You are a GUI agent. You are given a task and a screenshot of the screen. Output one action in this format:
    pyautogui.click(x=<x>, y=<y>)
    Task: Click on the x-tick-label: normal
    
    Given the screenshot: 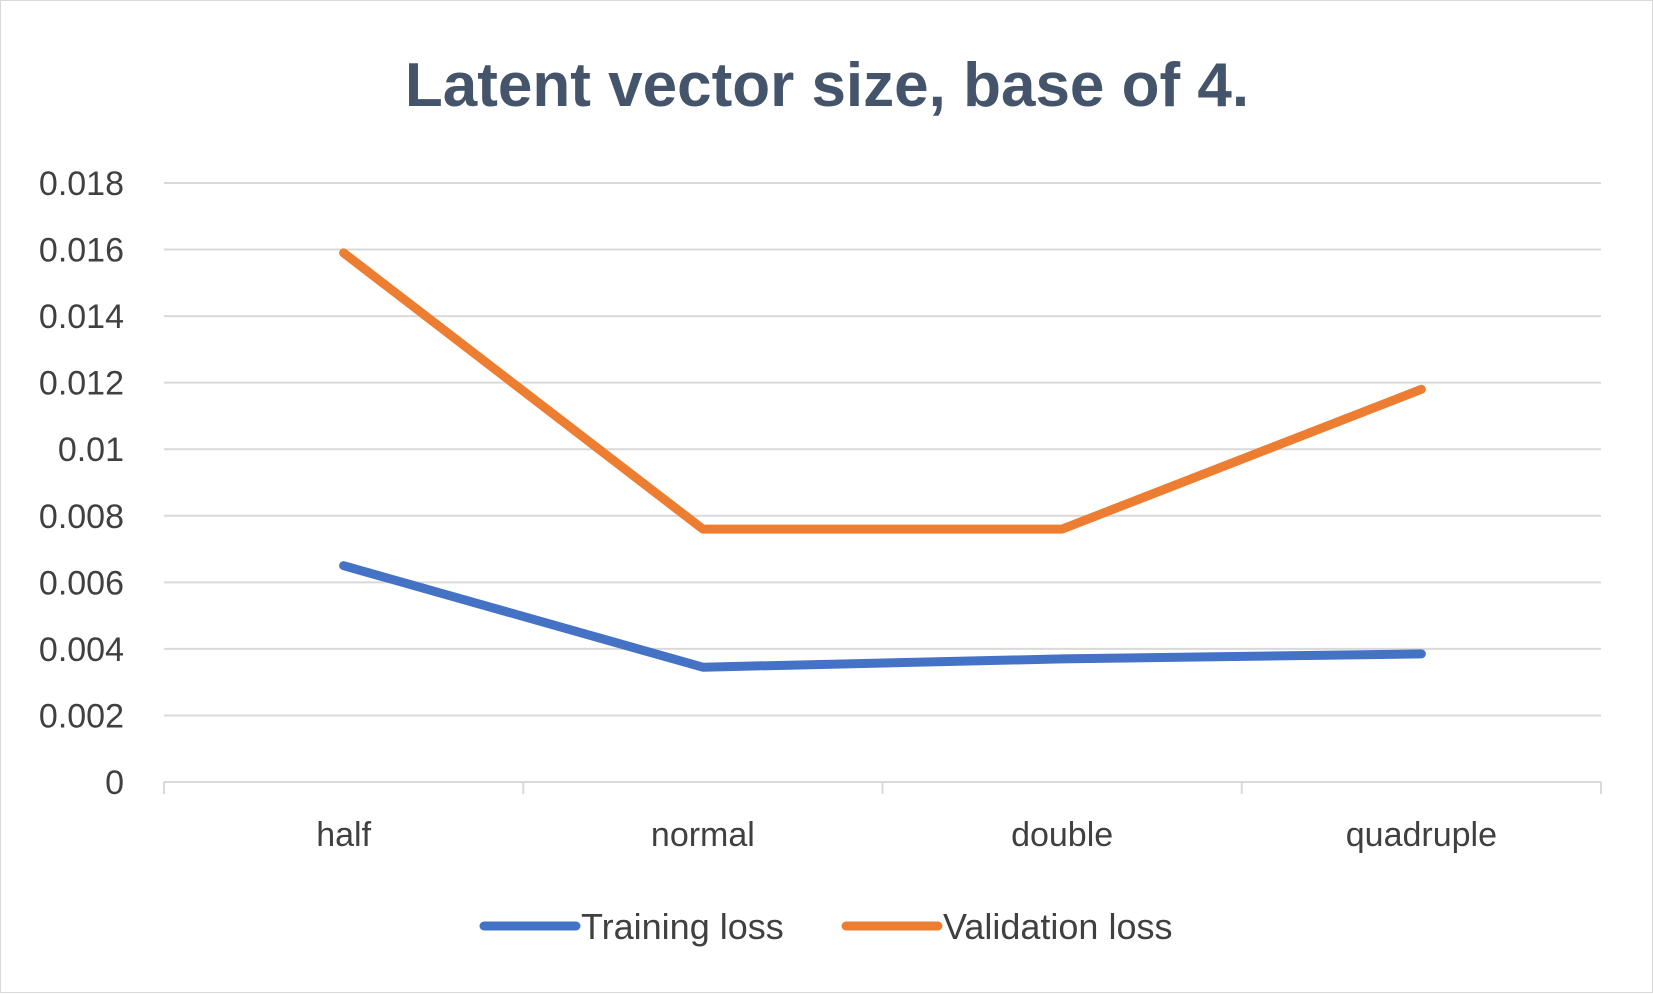 What is the action you would take?
    pyautogui.click(x=703, y=835)
    